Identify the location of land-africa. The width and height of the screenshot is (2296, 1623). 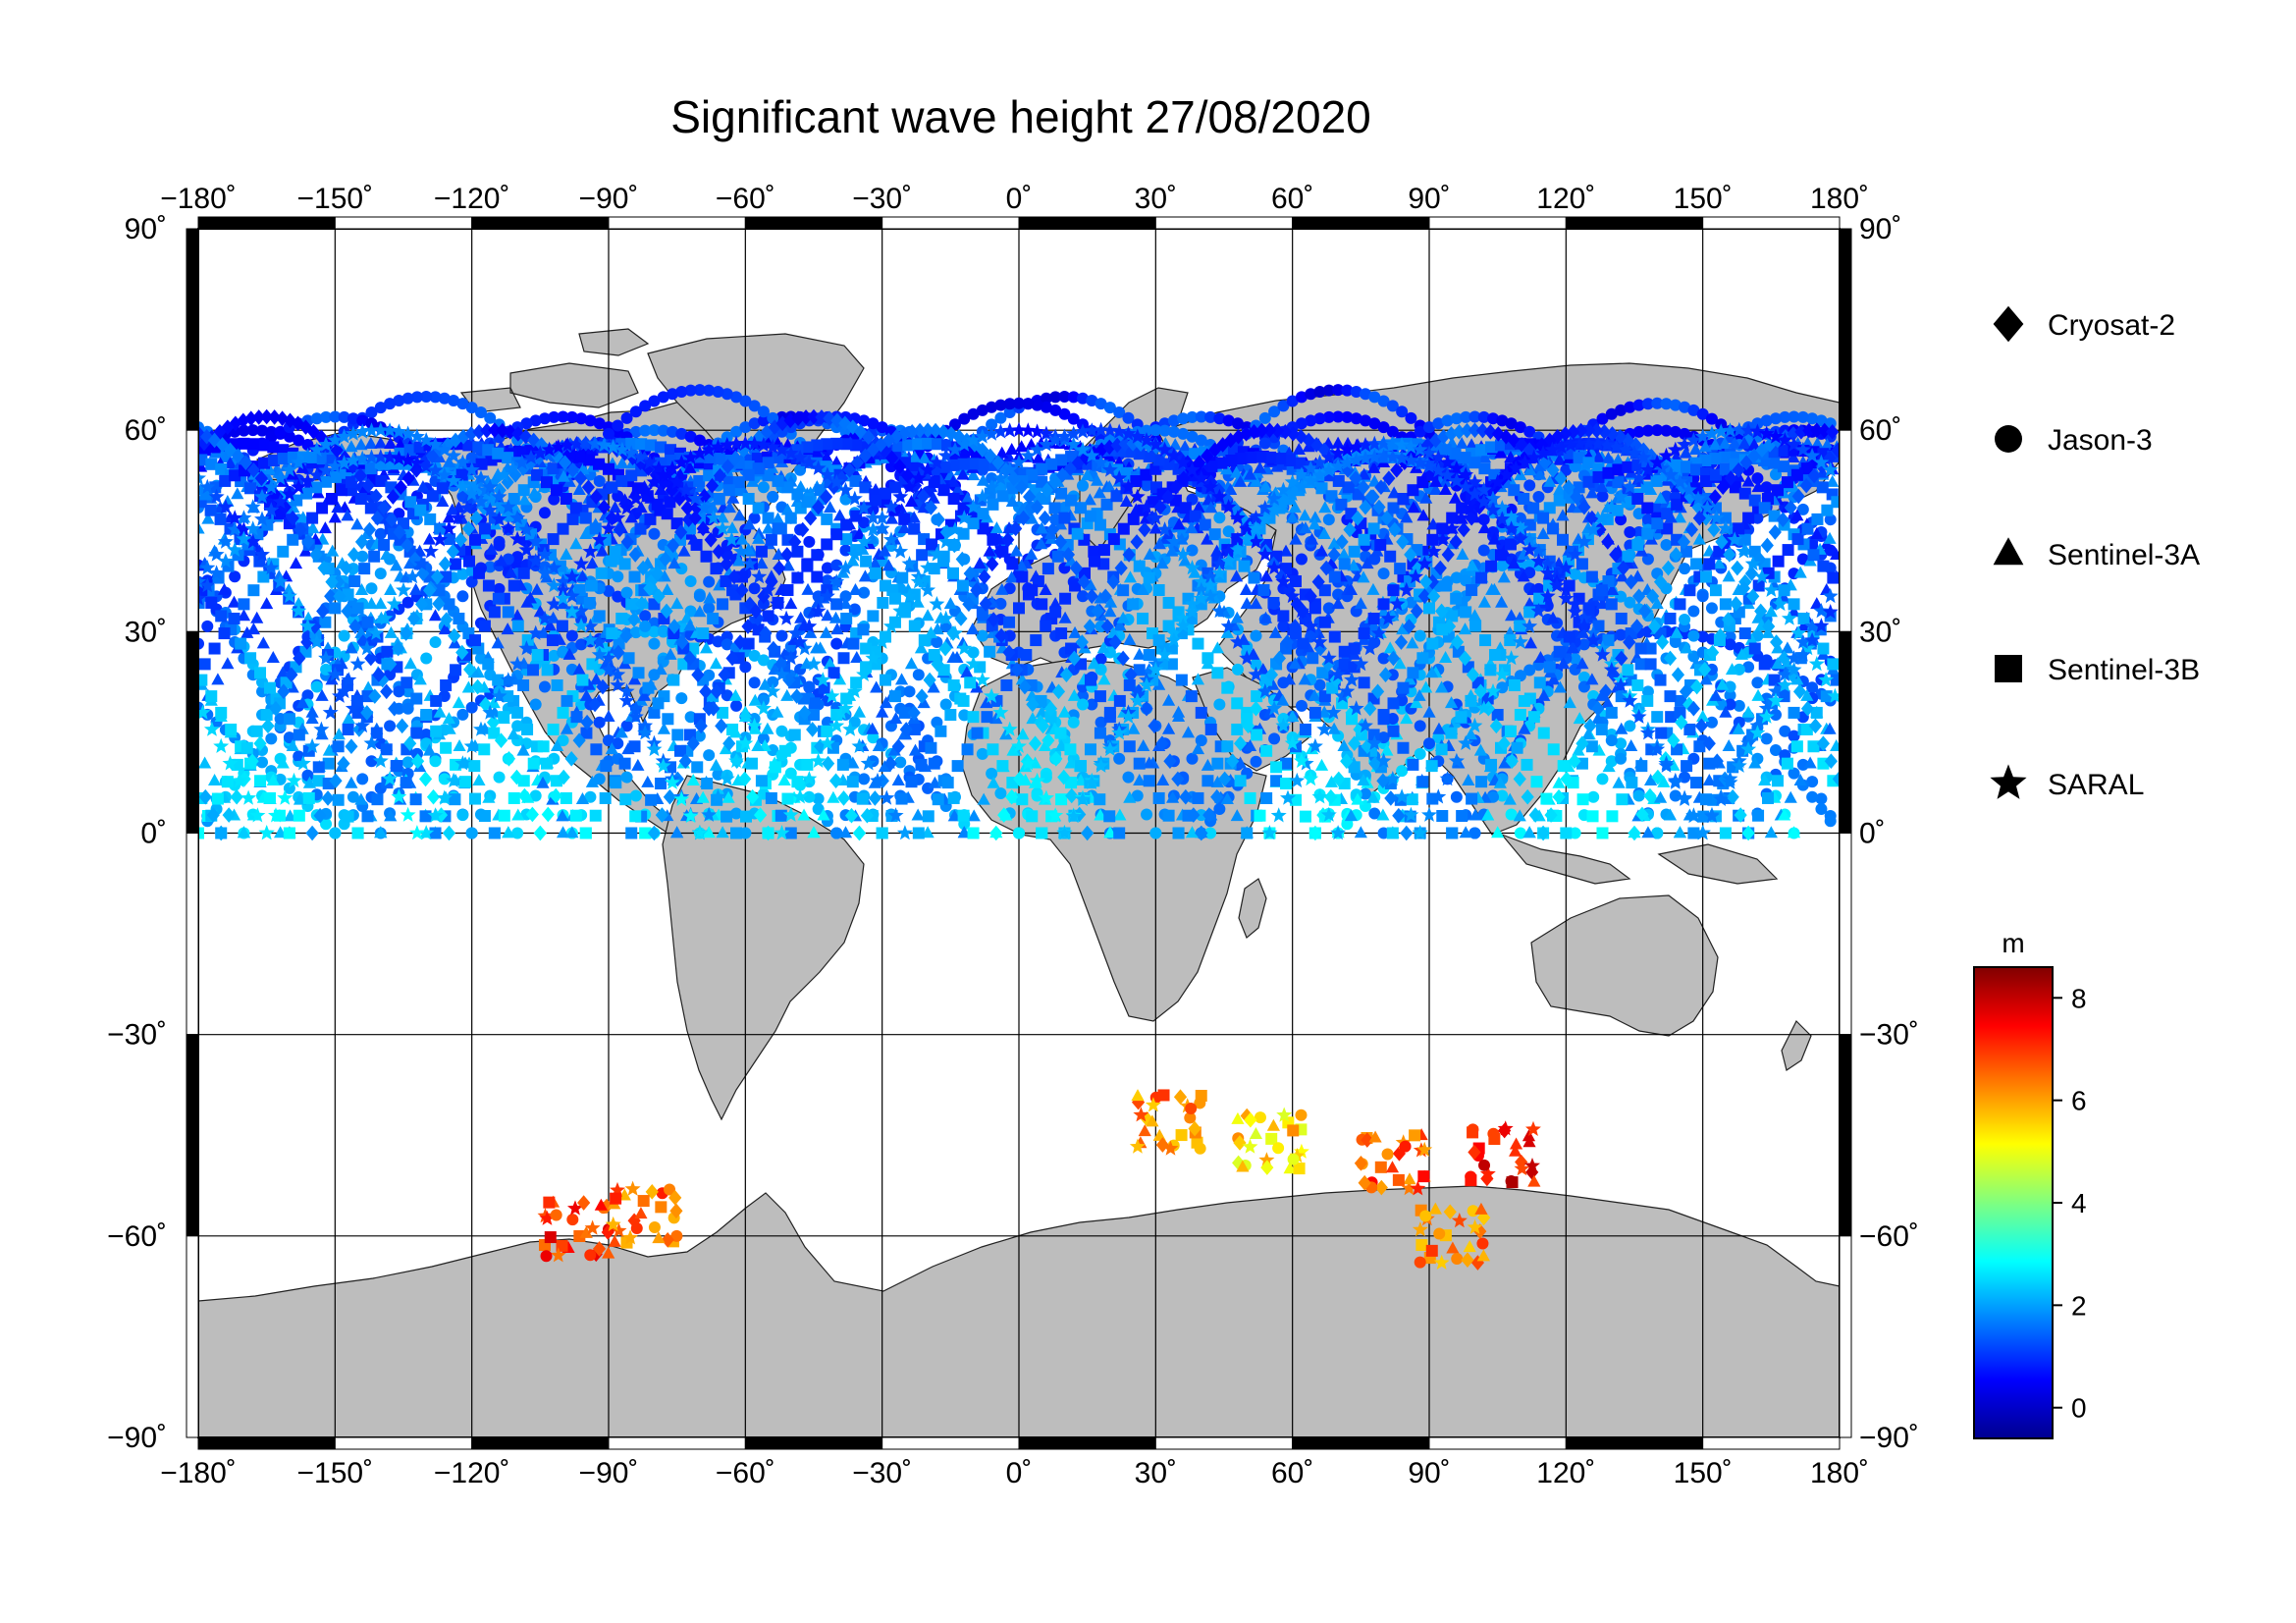
(1114, 840).